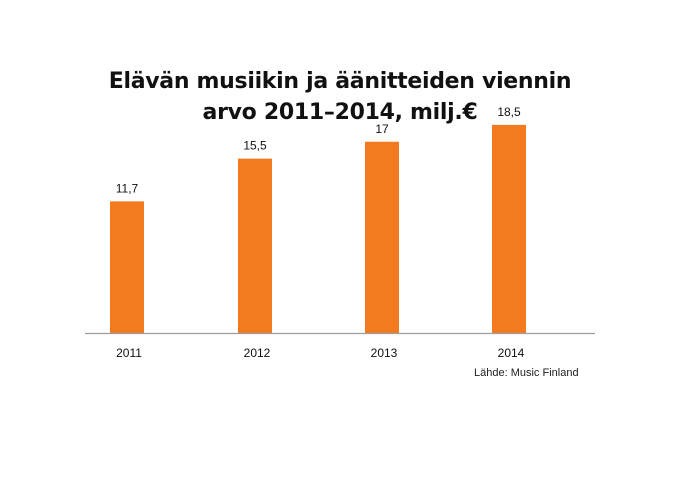 Image resolution: width=700 pixels, height=503 pixels. I want to click on chart-title-line-2: arvo 2011–2014, milj.€, so click(340, 112).